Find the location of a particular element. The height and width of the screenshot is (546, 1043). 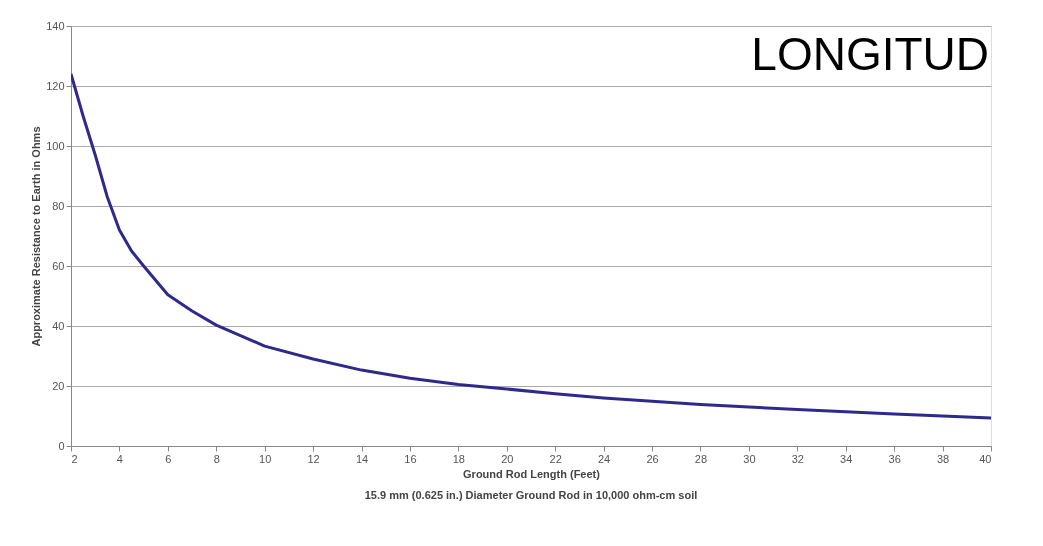

x-tick-label: 20 is located at coordinates (507, 458).